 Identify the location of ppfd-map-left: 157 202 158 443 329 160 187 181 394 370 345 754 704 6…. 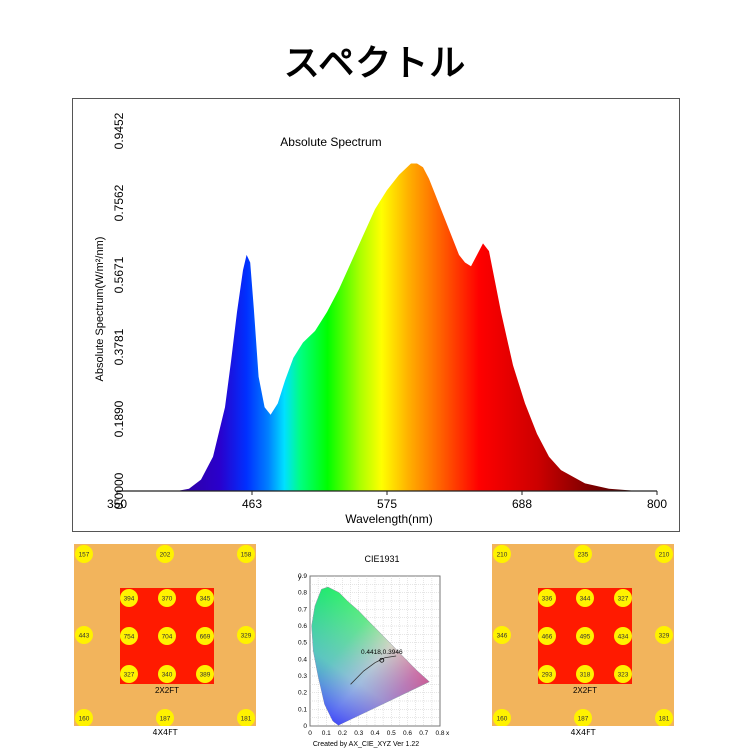
(165, 635).